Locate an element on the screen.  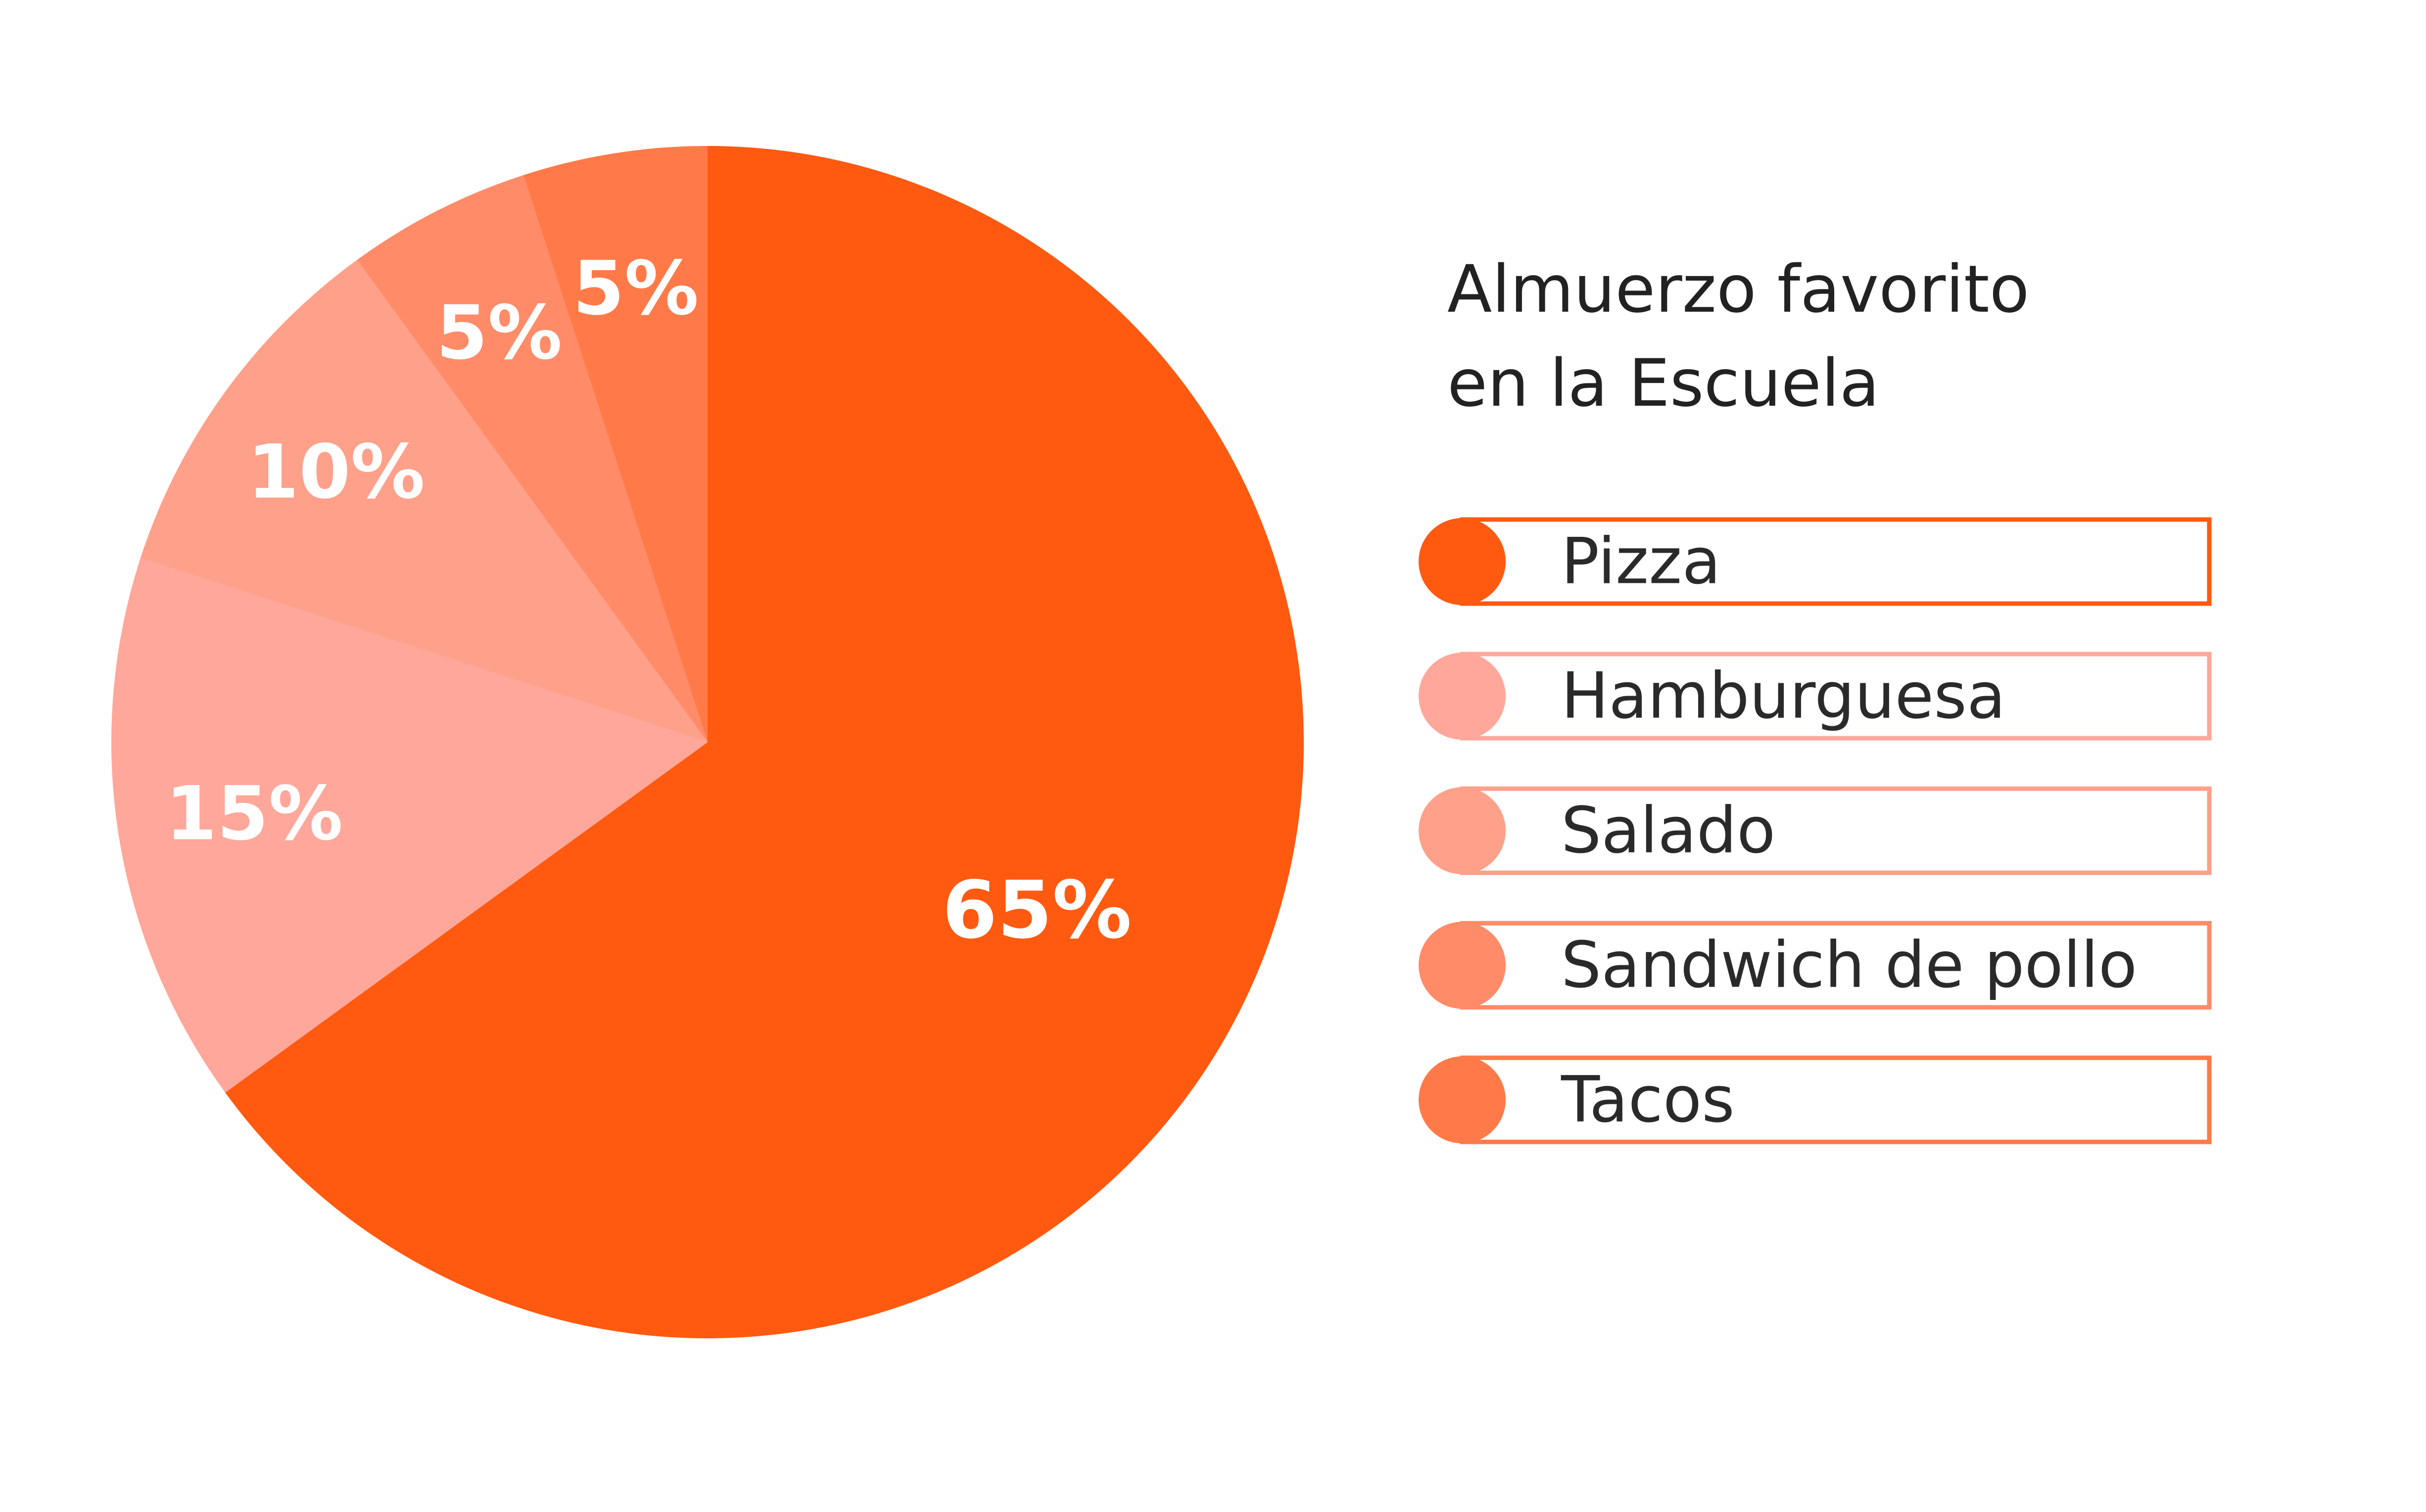
legend-item-sandwich-de-pollo: Sandwich de pollo is located at coordinates (1815, 966).